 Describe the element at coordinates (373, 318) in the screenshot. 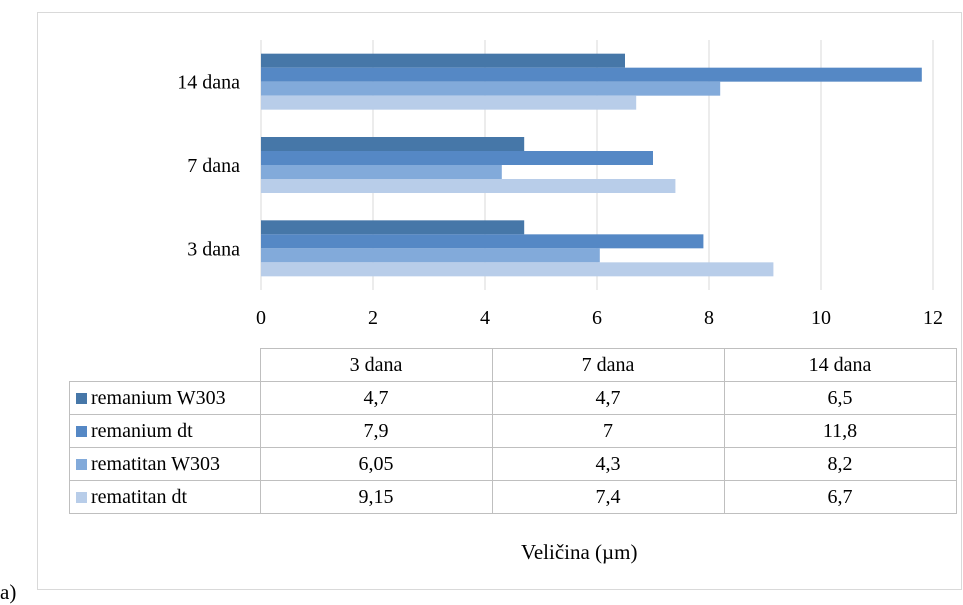

I see `x-tick-label: 2` at that location.